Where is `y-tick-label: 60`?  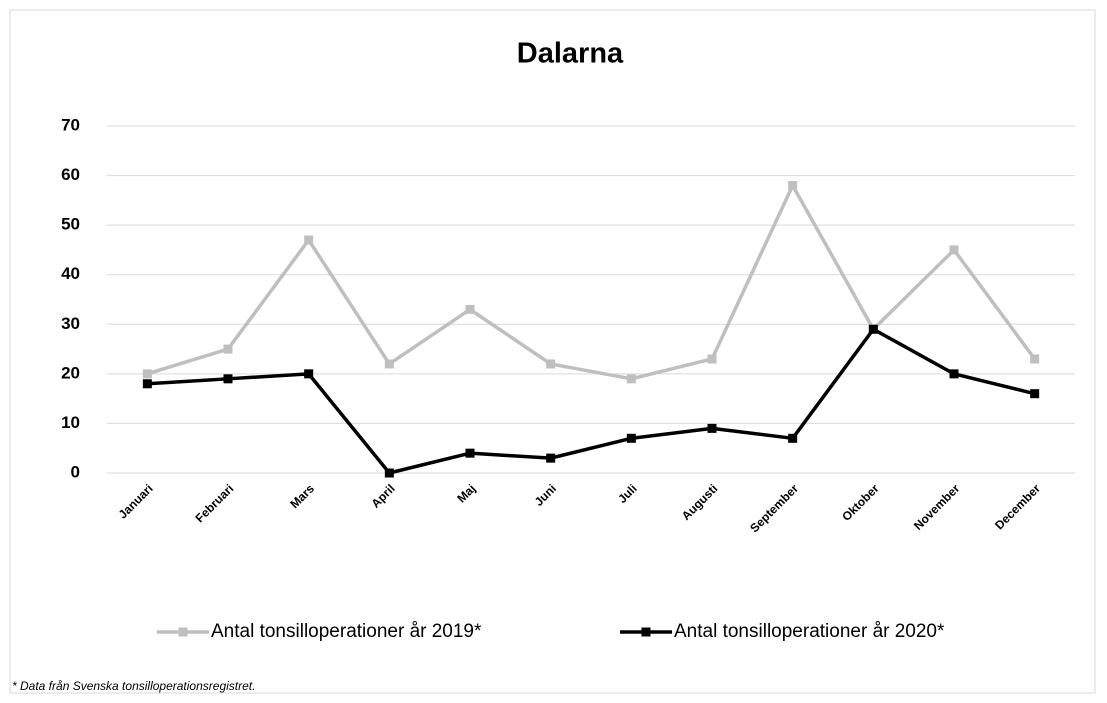
y-tick-label: 60 is located at coordinates (70, 174).